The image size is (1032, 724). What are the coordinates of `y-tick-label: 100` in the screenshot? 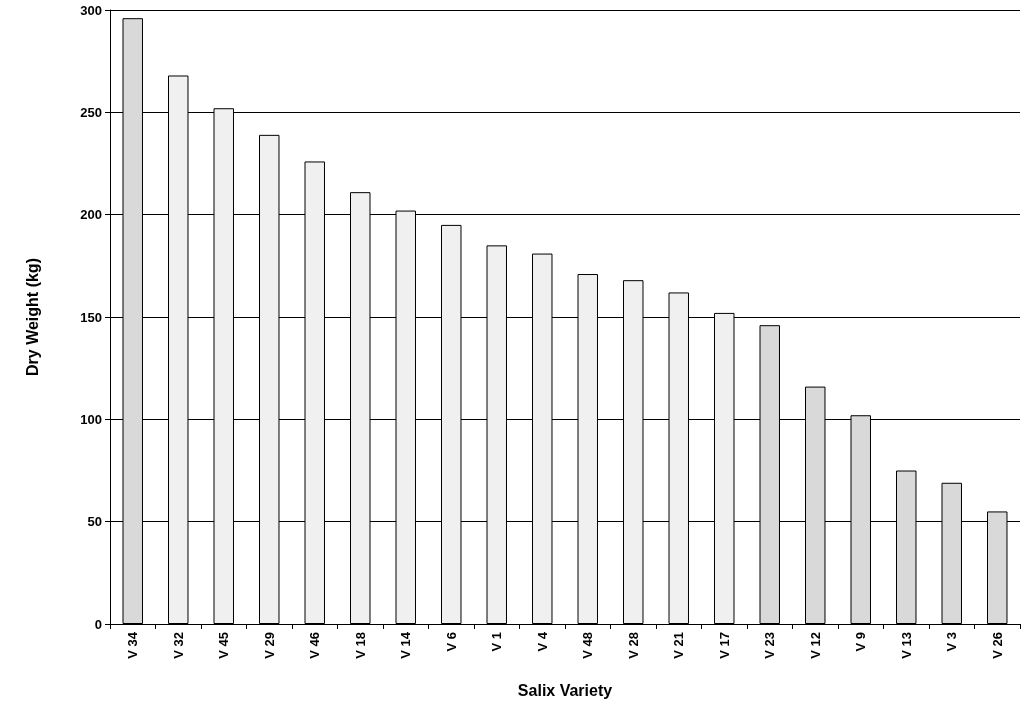 It's located at (91, 419).